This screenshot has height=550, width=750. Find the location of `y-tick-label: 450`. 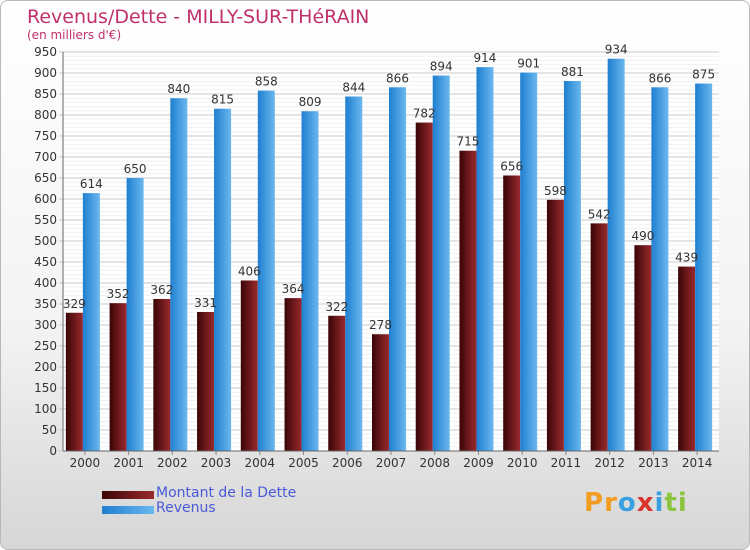

y-tick-label: 450 is located at coordinates (45, 262).